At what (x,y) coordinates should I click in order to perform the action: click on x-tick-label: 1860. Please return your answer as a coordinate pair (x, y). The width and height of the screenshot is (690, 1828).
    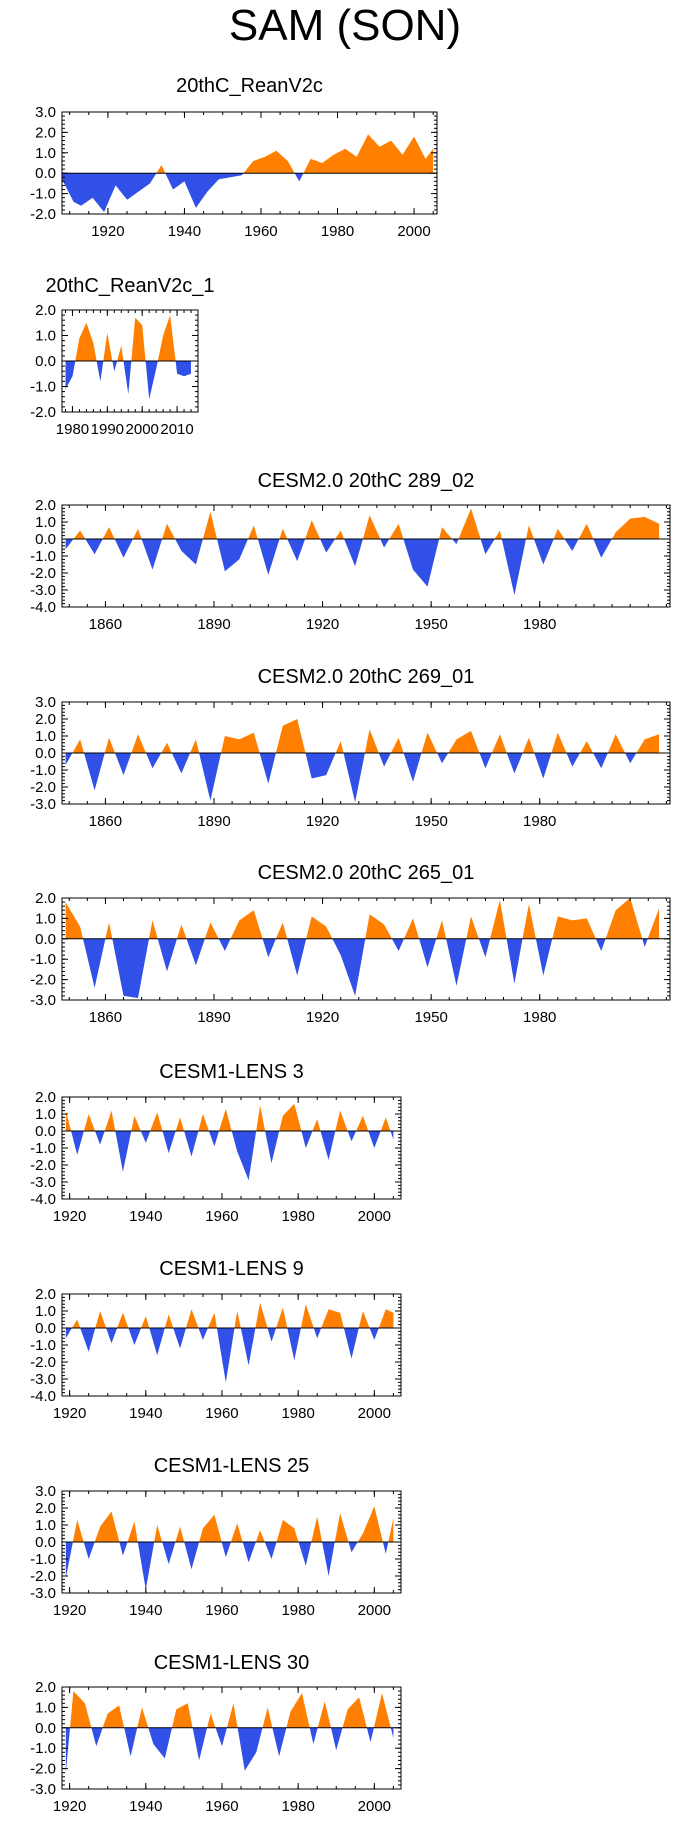
    Looking at the image, I should click on (105, 821).